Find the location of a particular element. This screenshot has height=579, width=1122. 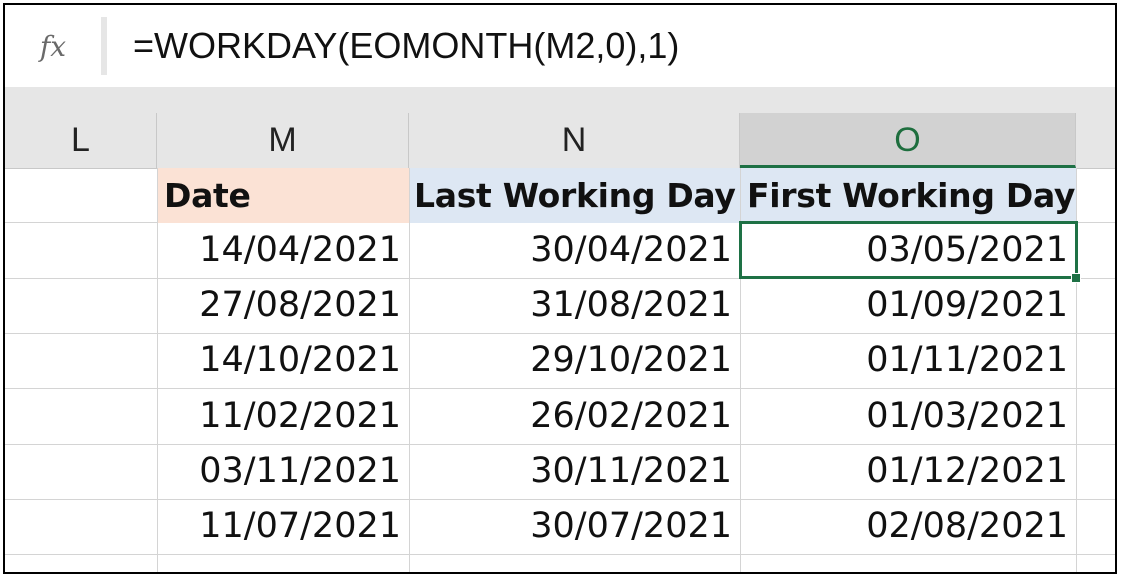

column-headers: L M N O is located at coordinates (560, 141).